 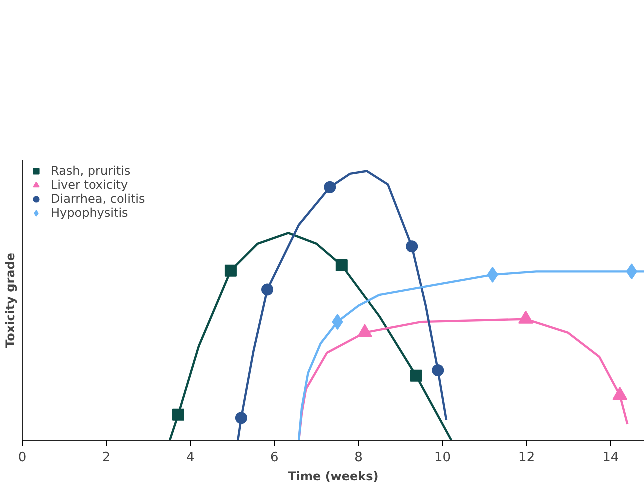 What do you see at coordinates (274, 458) in the screenshot?
I see `x-tick-label: 6` at bounding box center [274, 458].